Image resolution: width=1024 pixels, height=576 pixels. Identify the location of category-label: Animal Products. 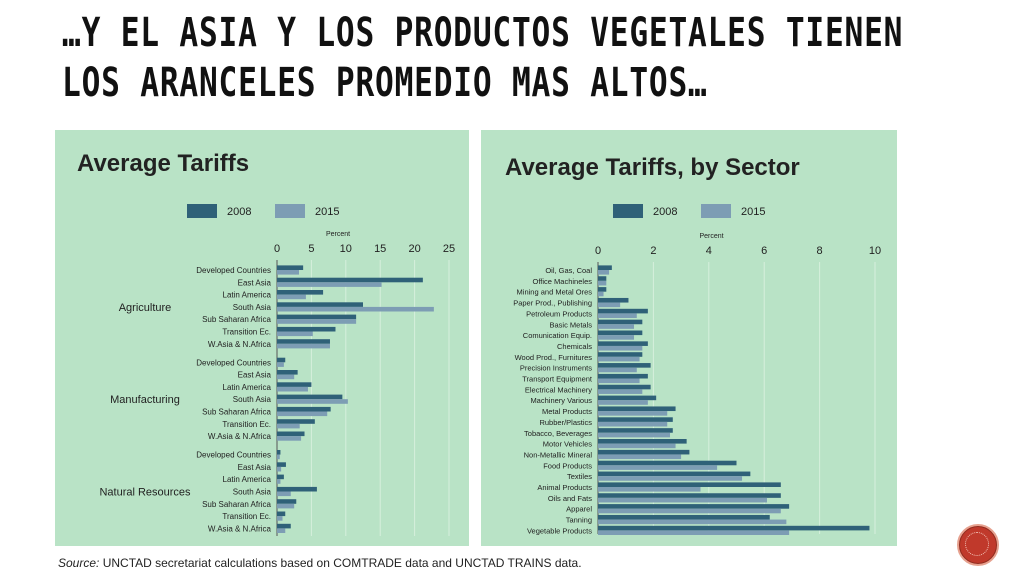
(564, 487).